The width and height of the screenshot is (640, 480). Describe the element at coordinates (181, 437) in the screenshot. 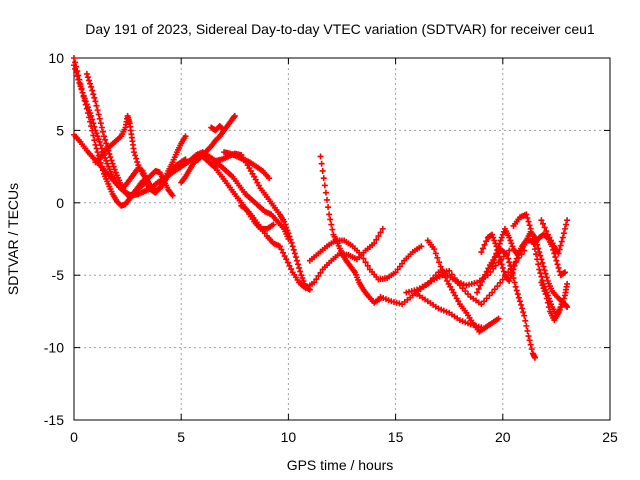

I see `x-tick-label: 5` at that location.